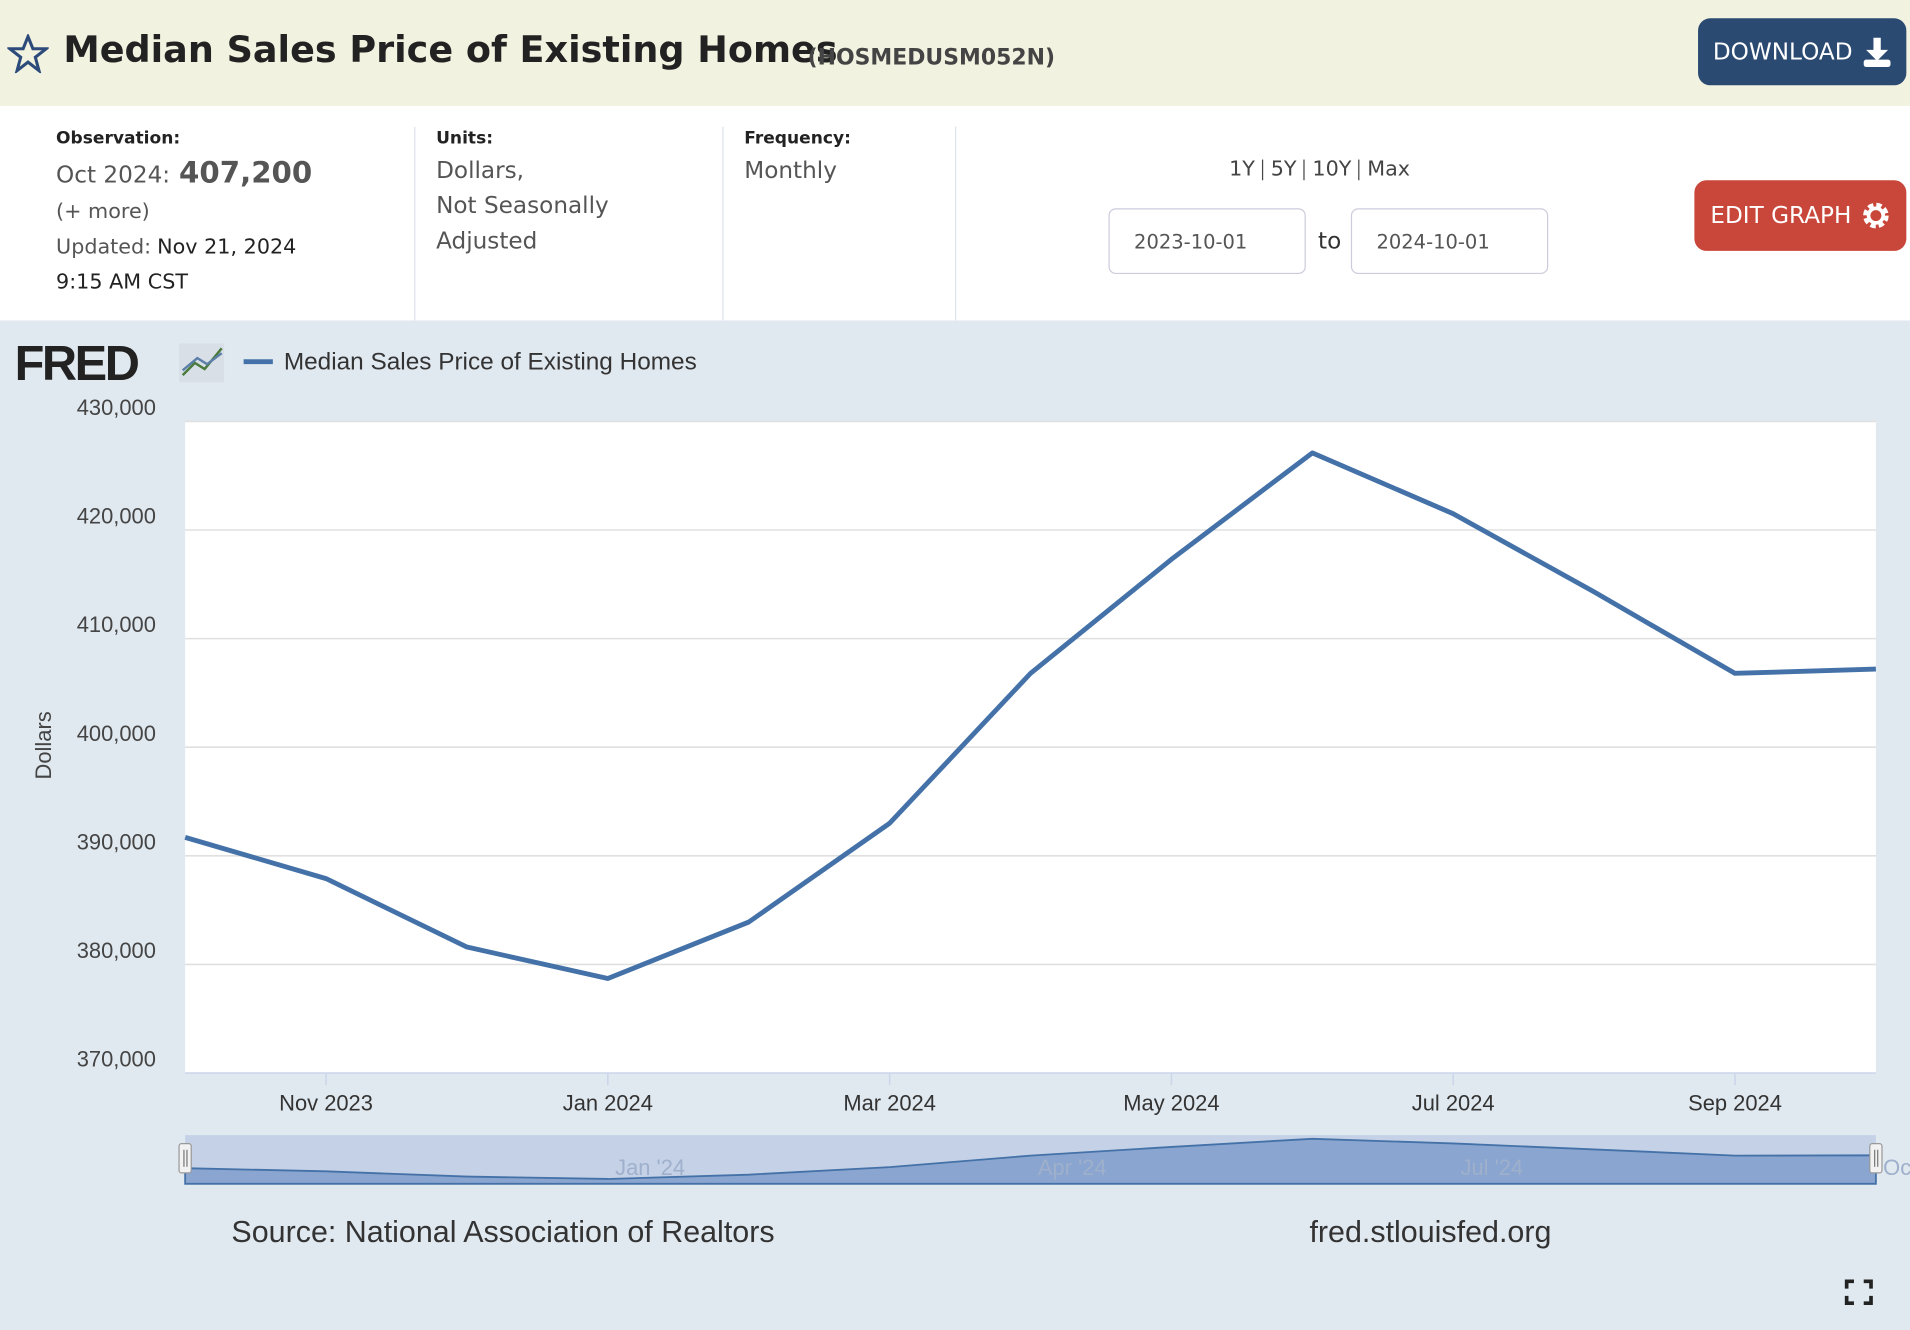  I want to click on y-tick-label: 420,000, so click(116, 516).